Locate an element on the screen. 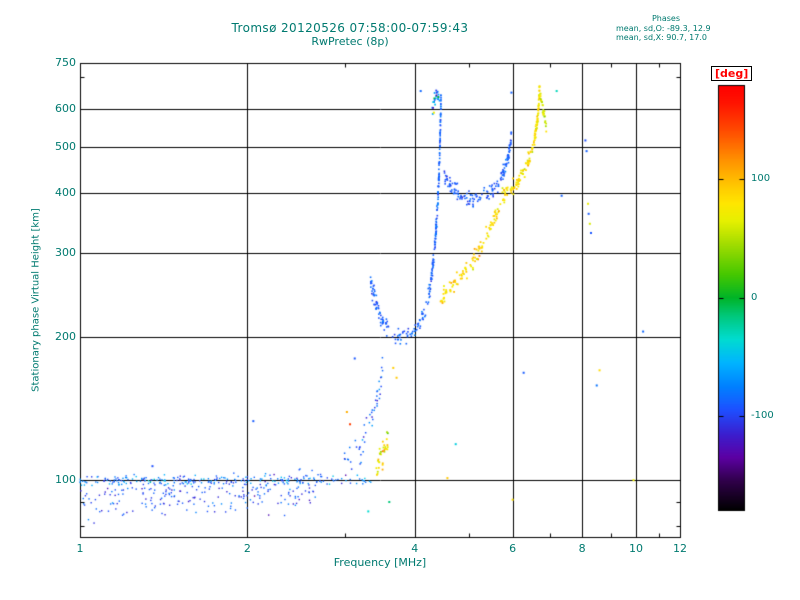 The image size is (800, 600). colorbar-tick-label: -100 is located at coordinates (762, 415).